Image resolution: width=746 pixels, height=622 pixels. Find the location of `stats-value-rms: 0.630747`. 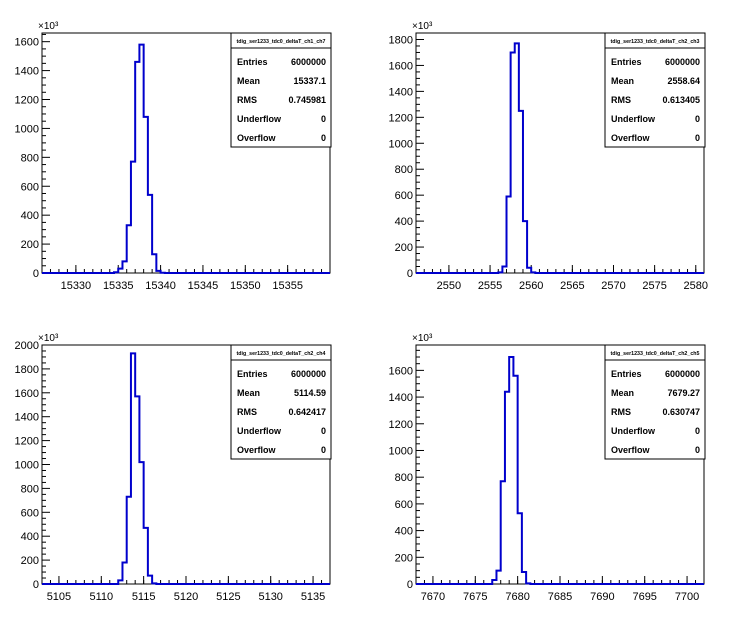

stats-value-rms: 0.630747 is located at coordinates (681, 412).